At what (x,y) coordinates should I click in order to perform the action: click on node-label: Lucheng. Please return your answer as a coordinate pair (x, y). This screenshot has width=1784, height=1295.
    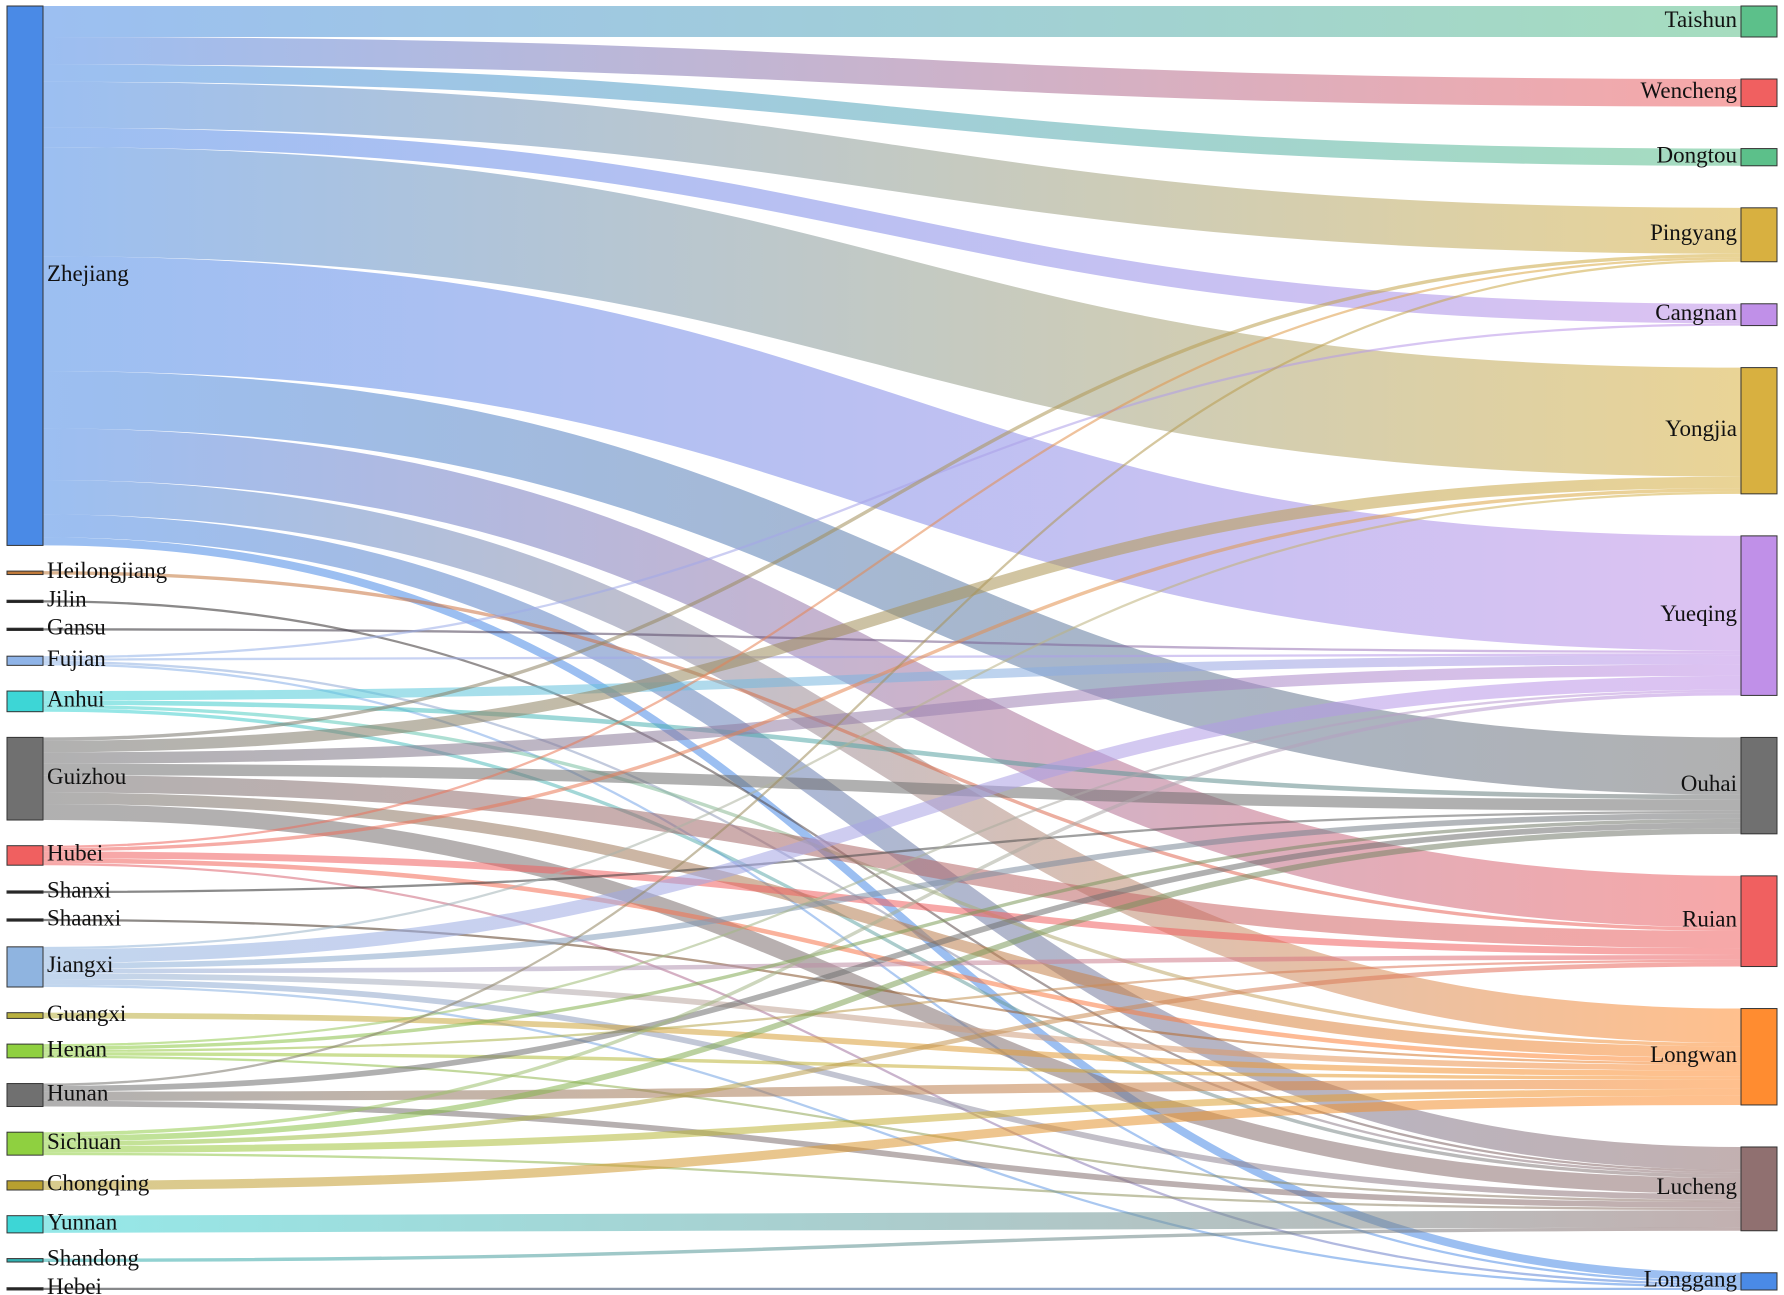
    Looking at the image, I should click on (1697, 1186).